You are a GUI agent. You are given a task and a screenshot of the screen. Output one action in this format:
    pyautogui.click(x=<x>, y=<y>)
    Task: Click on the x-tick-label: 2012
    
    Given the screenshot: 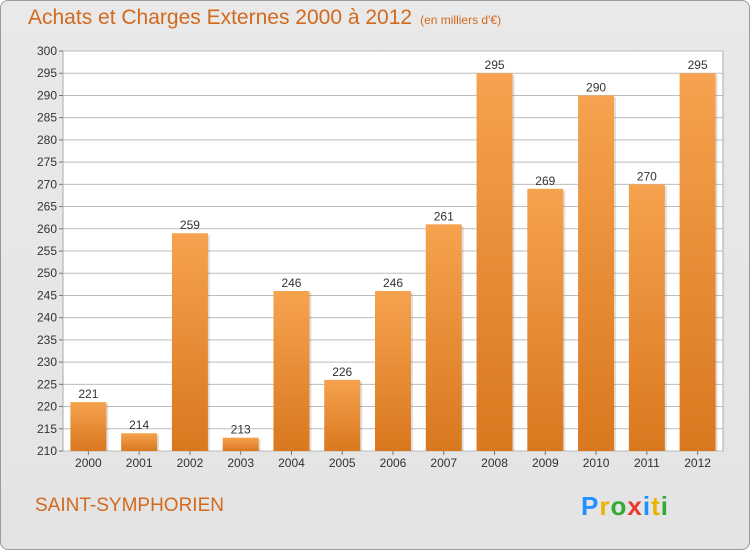 What is the action you would take?
    pyautogui.click(x=697, y=463)
    